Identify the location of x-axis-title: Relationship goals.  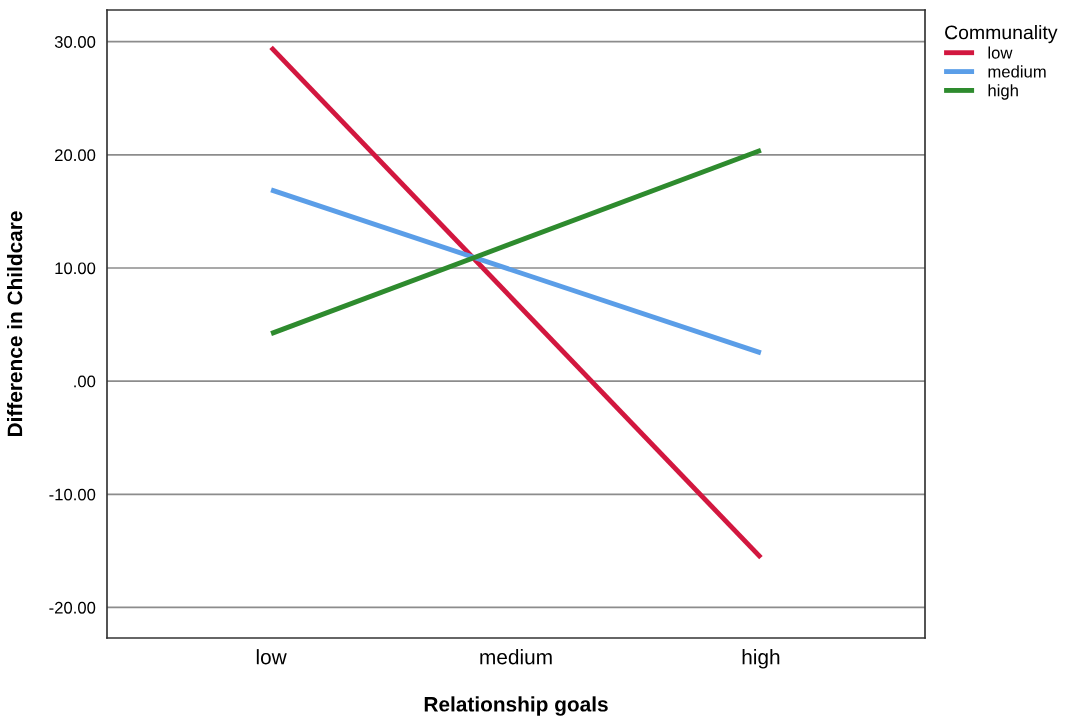
(516, 706).